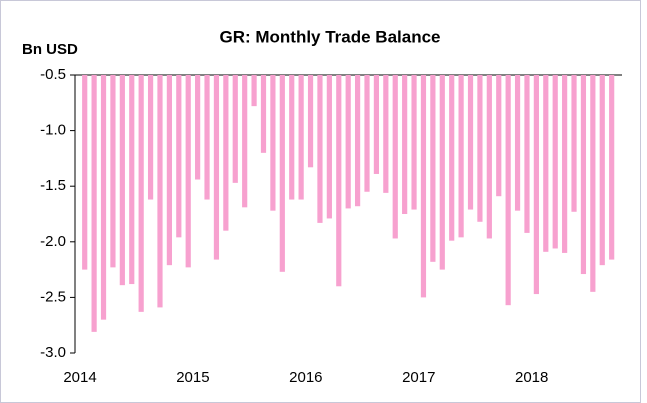 The height and width of the screenshot is (403, 647). I want to click on x-tick-label: 2018, so click(531, 377).